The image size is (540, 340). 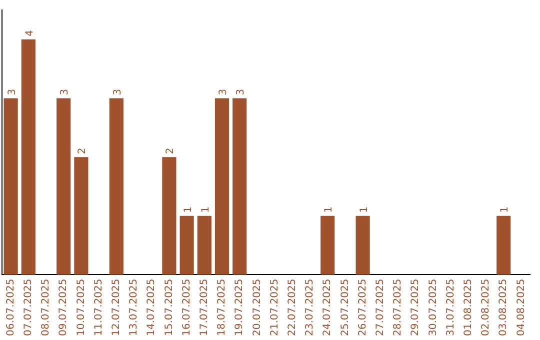 What do you see at coordinates (134, 307) in the screenshot?
I see `x-tick-label: 13.07.2025` at bounding box center [134, 307].